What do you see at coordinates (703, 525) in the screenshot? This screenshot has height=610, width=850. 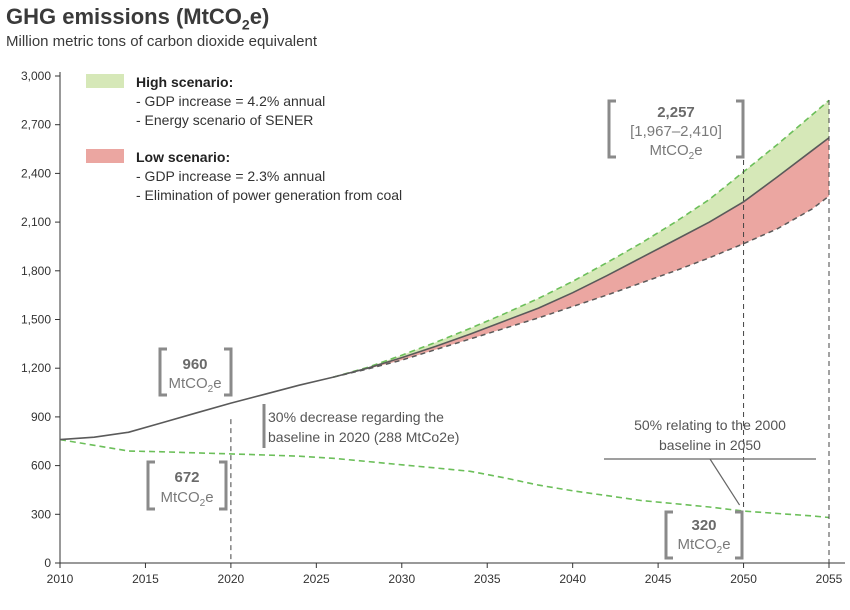 I see `callout-320-value: 320` at bounding box center [703, 525].